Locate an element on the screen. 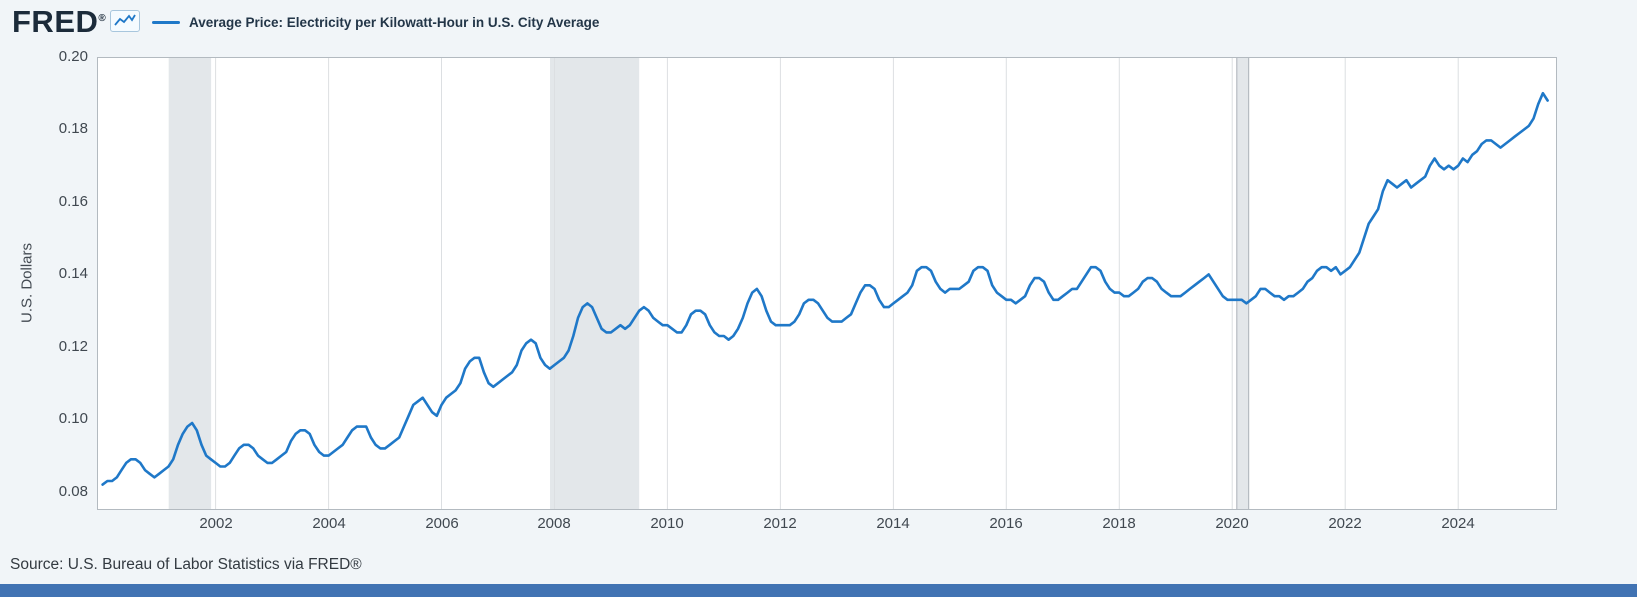 This screenshot has width=1637, height=597. y-axis-tick-label: 0.08 is located at coordinates (73, 491).